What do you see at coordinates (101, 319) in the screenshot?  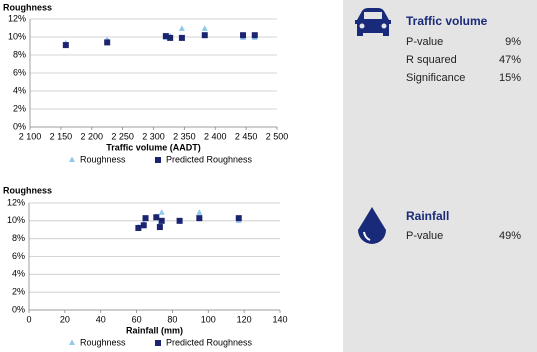 I see `x-tick-label: 40` at bounding box center [101, 319].